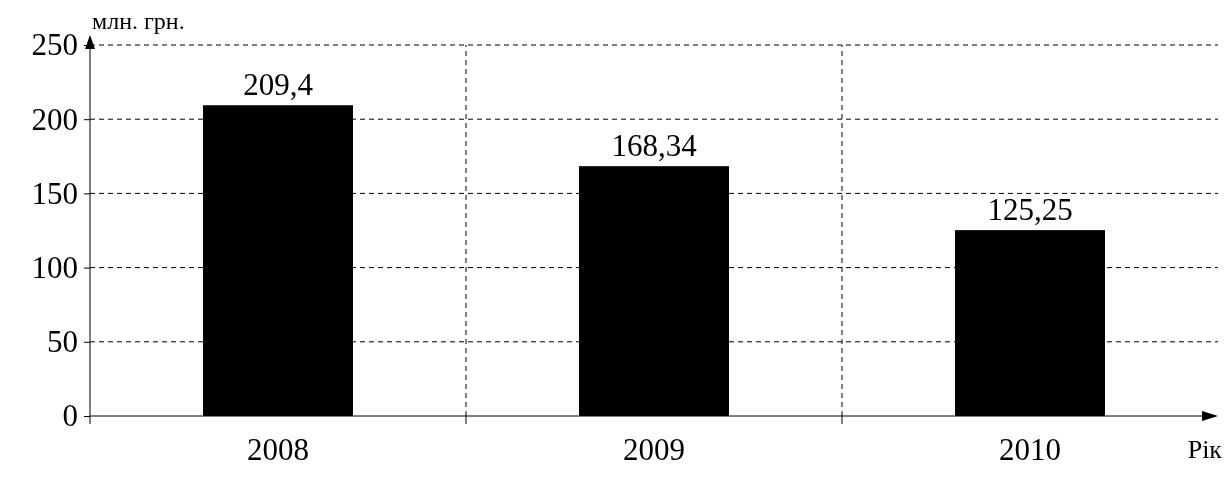 This screenshot has height=486, width=1224. I want to click on y-tick-label: 50, so click(62, 342).